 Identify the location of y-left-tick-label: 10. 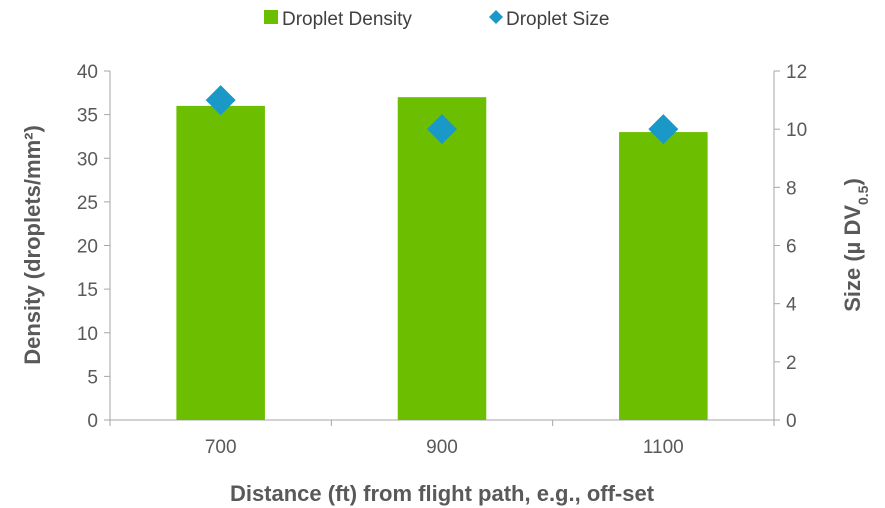
(87, 334).